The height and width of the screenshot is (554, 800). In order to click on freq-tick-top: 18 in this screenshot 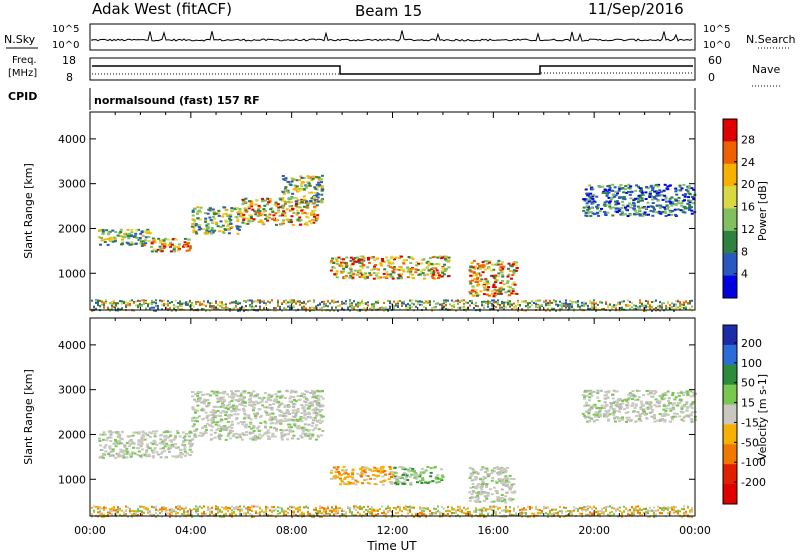, I will do `click(69, 60)`.